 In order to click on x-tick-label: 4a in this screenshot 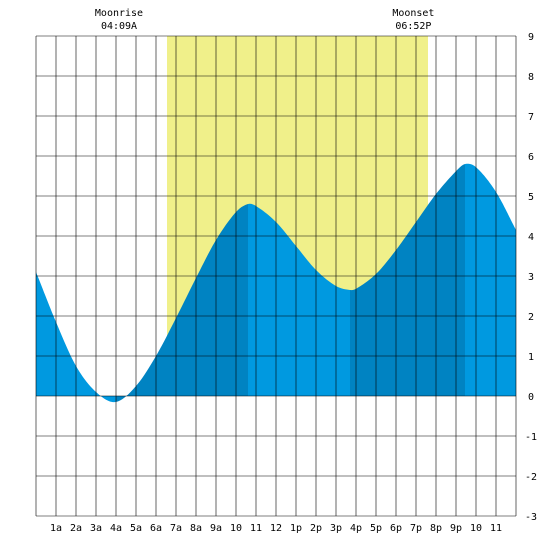, I will do `click(116, 528)`.